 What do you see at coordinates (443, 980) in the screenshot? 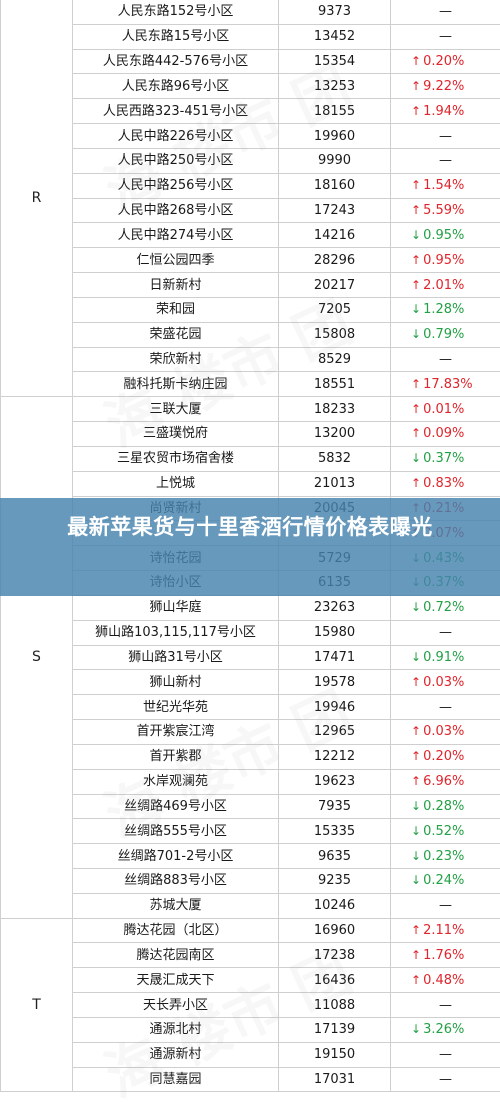
I see `change-value: 0.48%` at bounding box center [443, 980].